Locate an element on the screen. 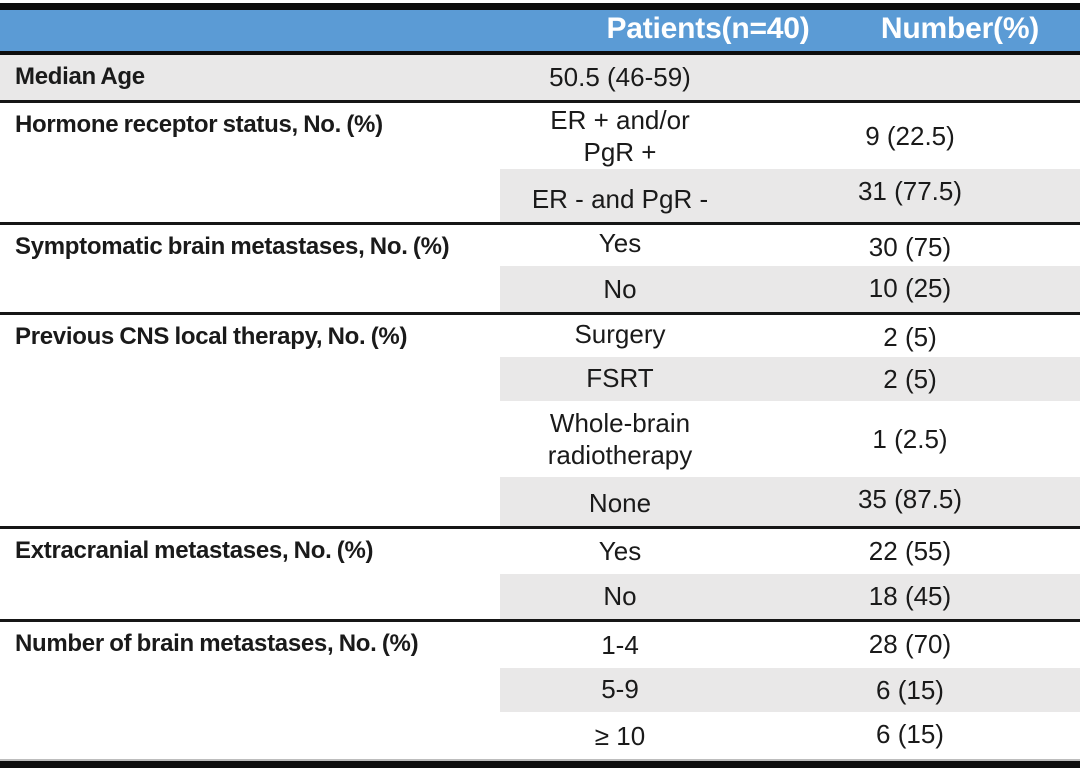 The width and height of the screenshot is (1080, 781). table-row: None 35 (87.5) is located at coordinates (790, 501).